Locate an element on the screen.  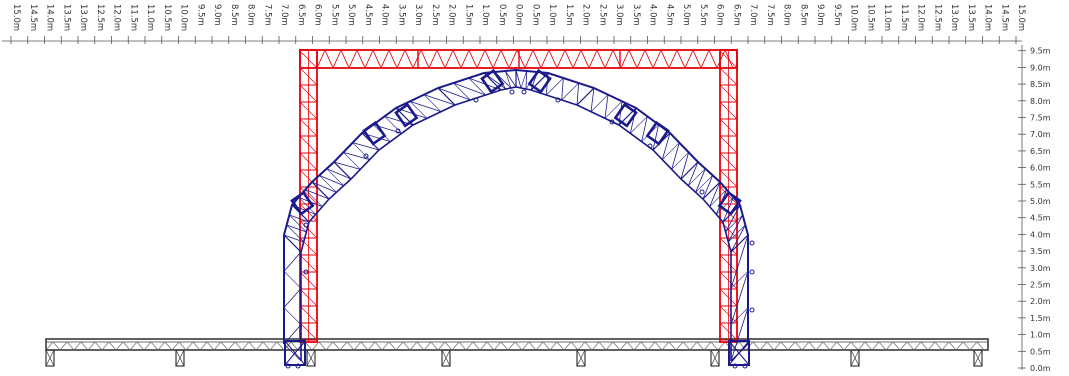
ruler-label: 5.0m is located at coordinates (351, 15).